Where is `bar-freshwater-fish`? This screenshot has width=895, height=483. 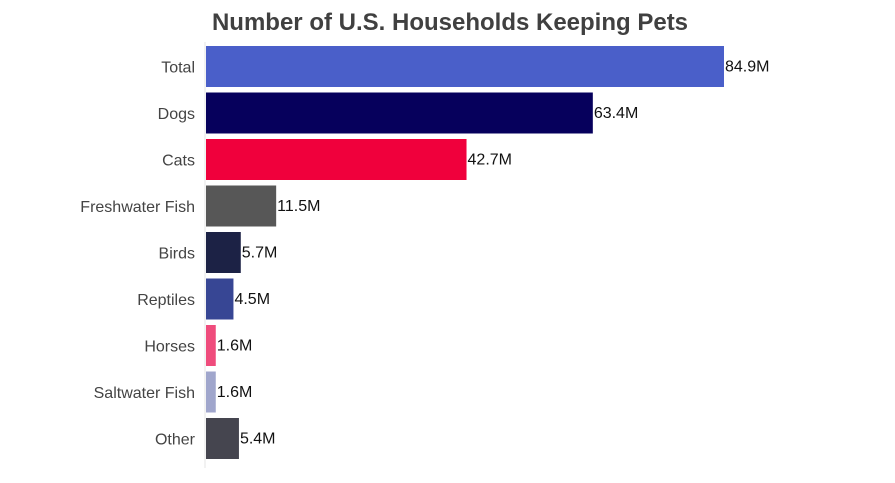 bar-freshwater-fish is located at coordinates (241, 206).